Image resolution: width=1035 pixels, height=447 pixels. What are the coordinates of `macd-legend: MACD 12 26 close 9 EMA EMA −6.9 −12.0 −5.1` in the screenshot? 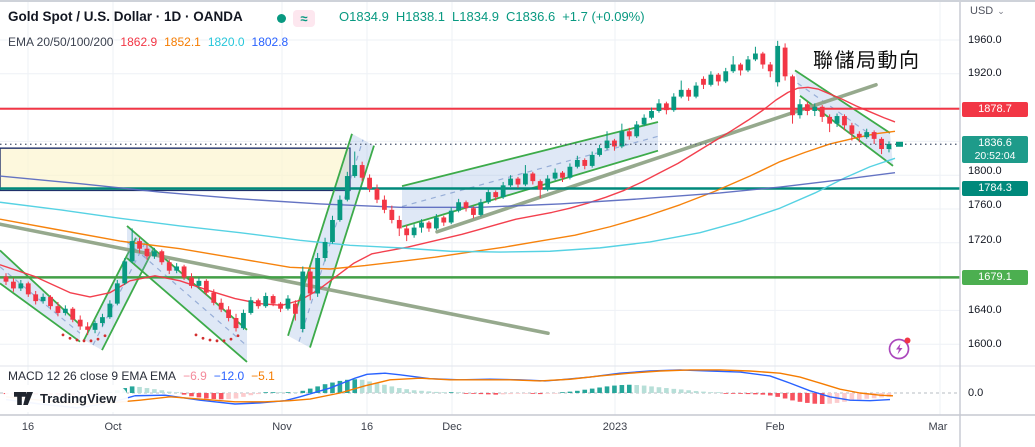 It's located at (141, 376).